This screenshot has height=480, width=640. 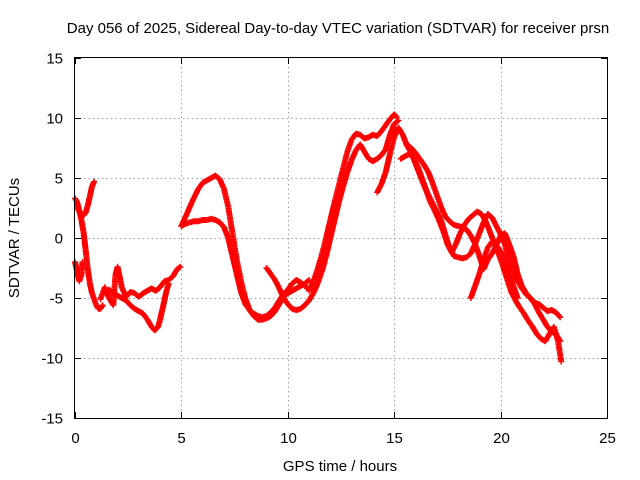 What do you see at coordinates (52, 419) in the screenshot?
I see `y-tick-label: -15` at bounding box center [52, 419].